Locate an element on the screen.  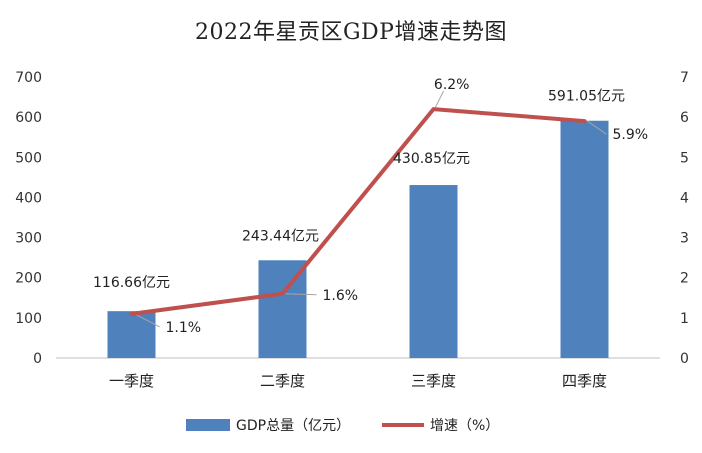
y-right-tick-label: 3 is located at coordinates (684, 239).